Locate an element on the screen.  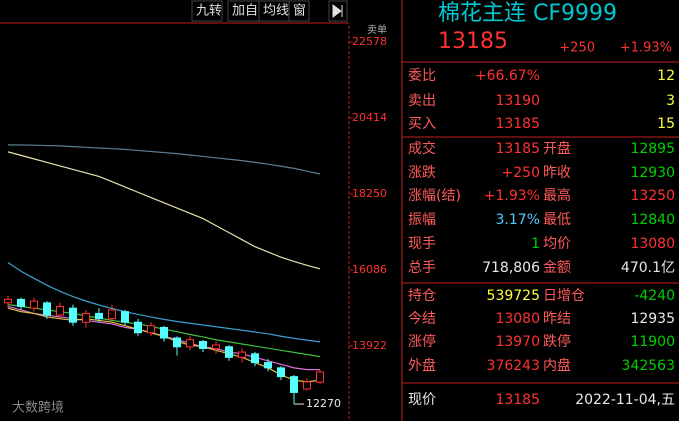
y-tick-label: 16086 is located at coordinates (369, 269).